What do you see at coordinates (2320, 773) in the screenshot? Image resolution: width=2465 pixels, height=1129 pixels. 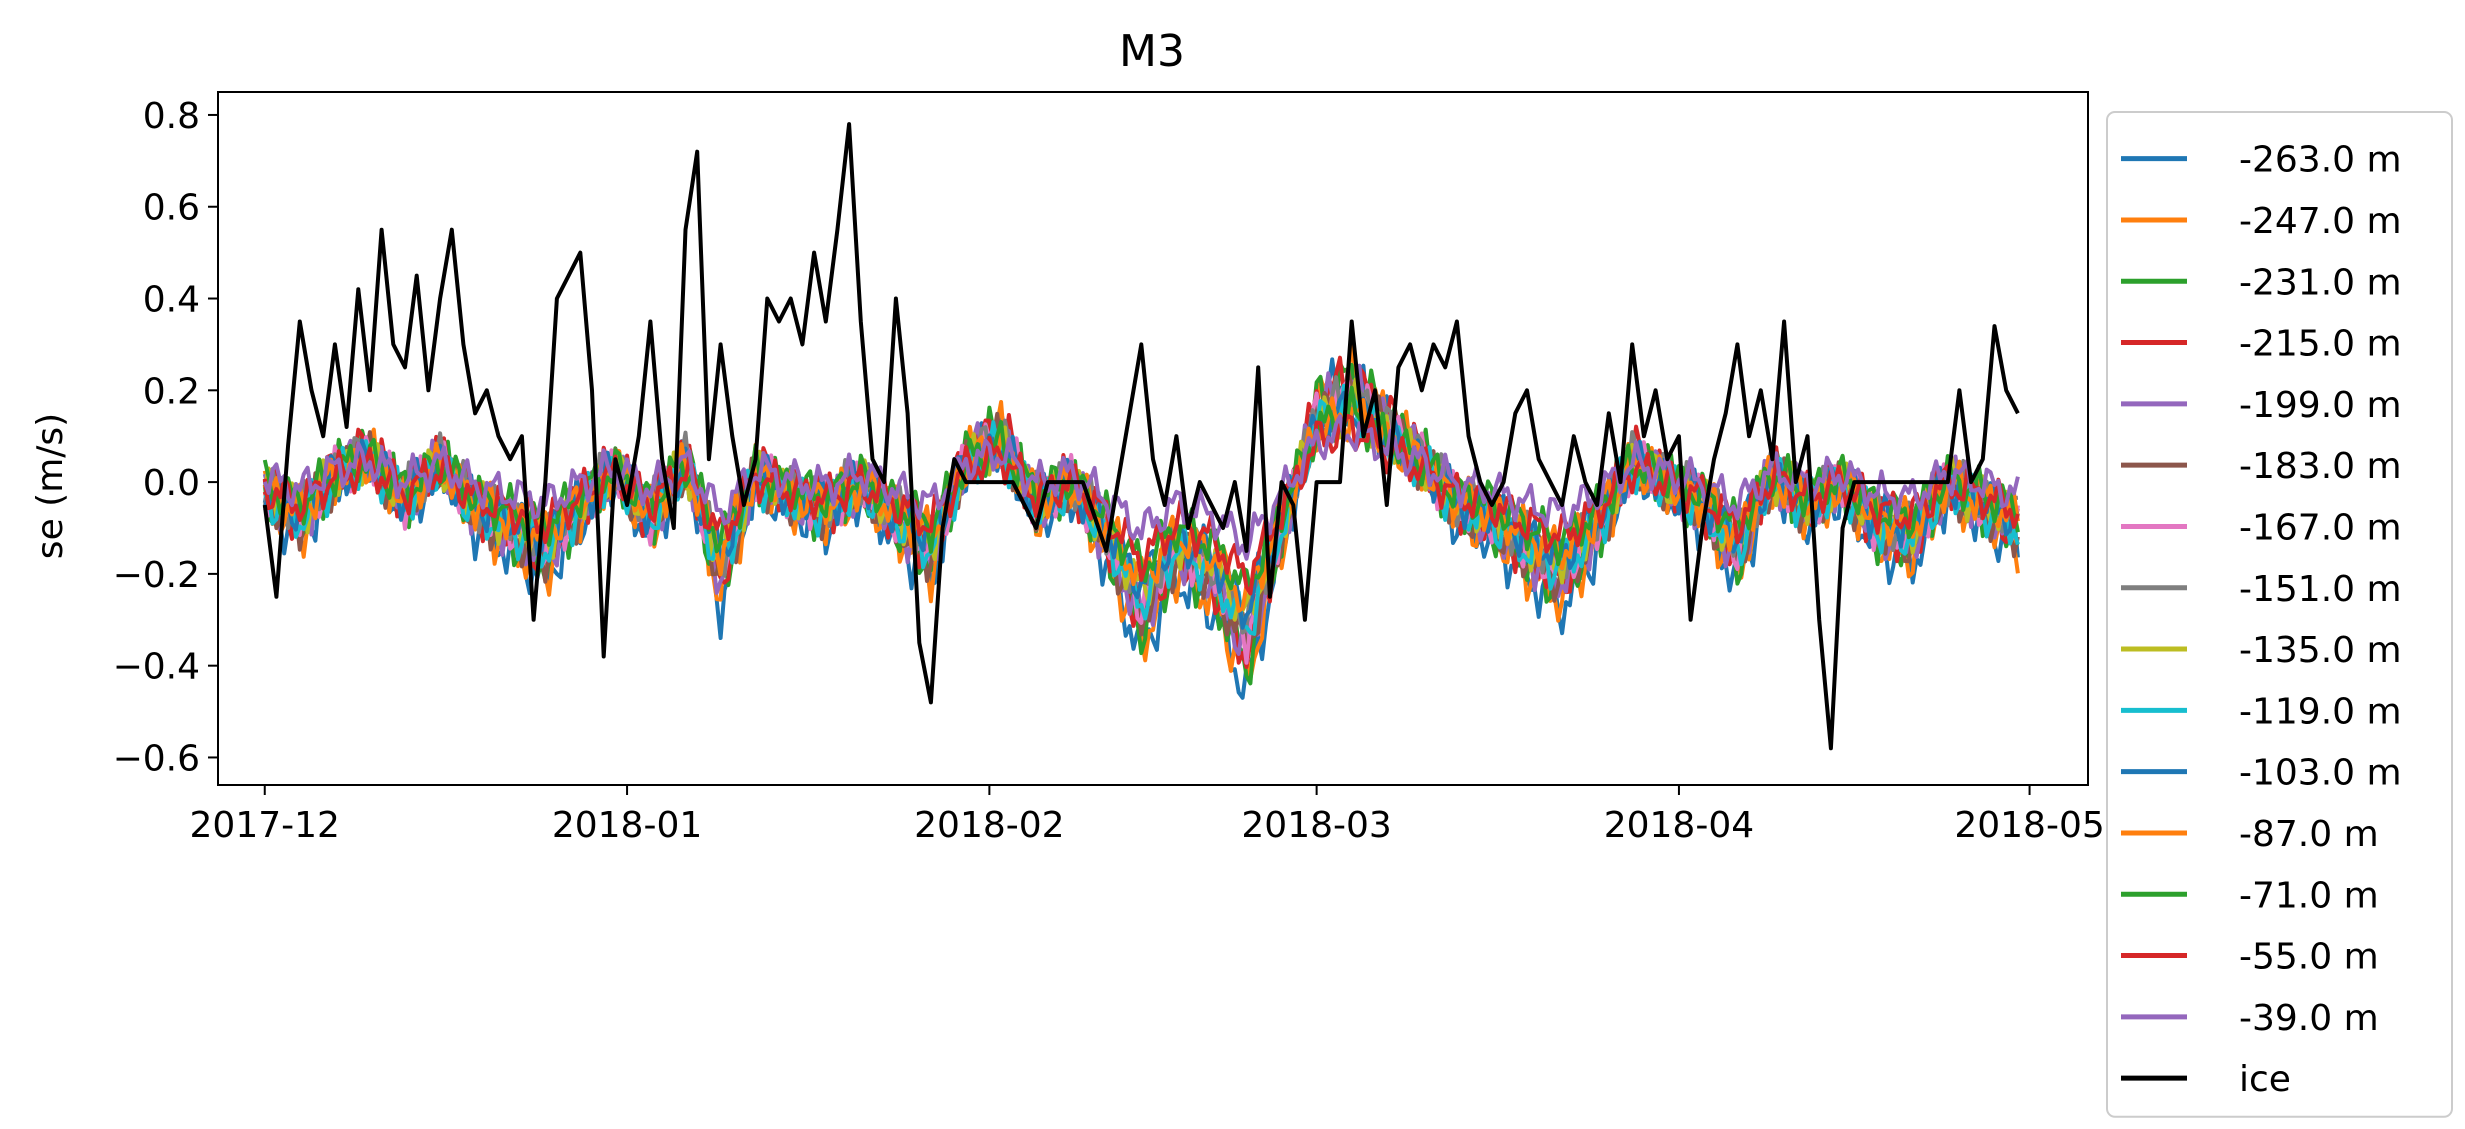 I see `legend-label: -103.0 m` at bounding box center [2320, 773].